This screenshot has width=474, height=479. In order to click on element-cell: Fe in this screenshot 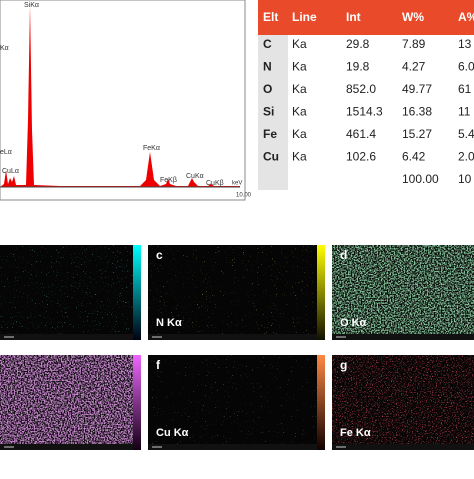, I will do `click(270, 134)`.